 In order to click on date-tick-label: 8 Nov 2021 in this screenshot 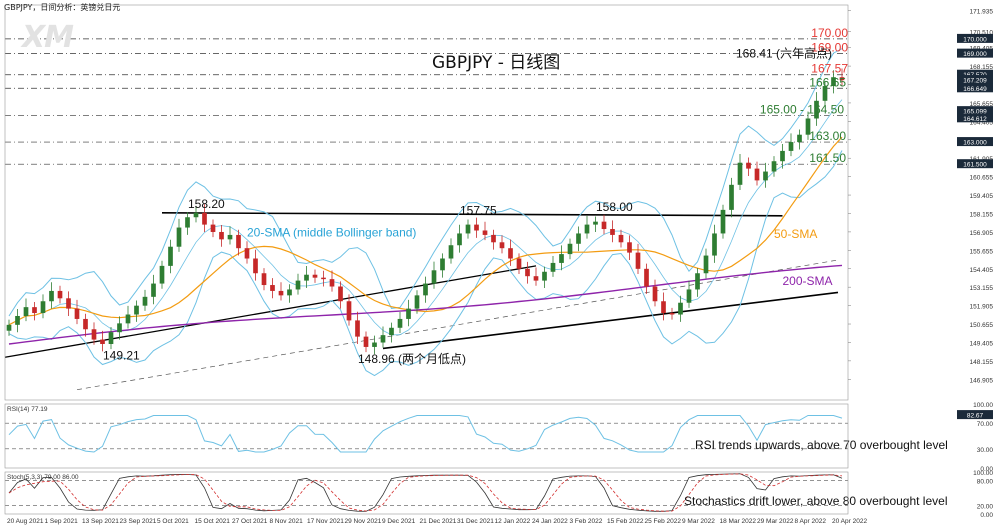, I will do `click(287, 521)`.